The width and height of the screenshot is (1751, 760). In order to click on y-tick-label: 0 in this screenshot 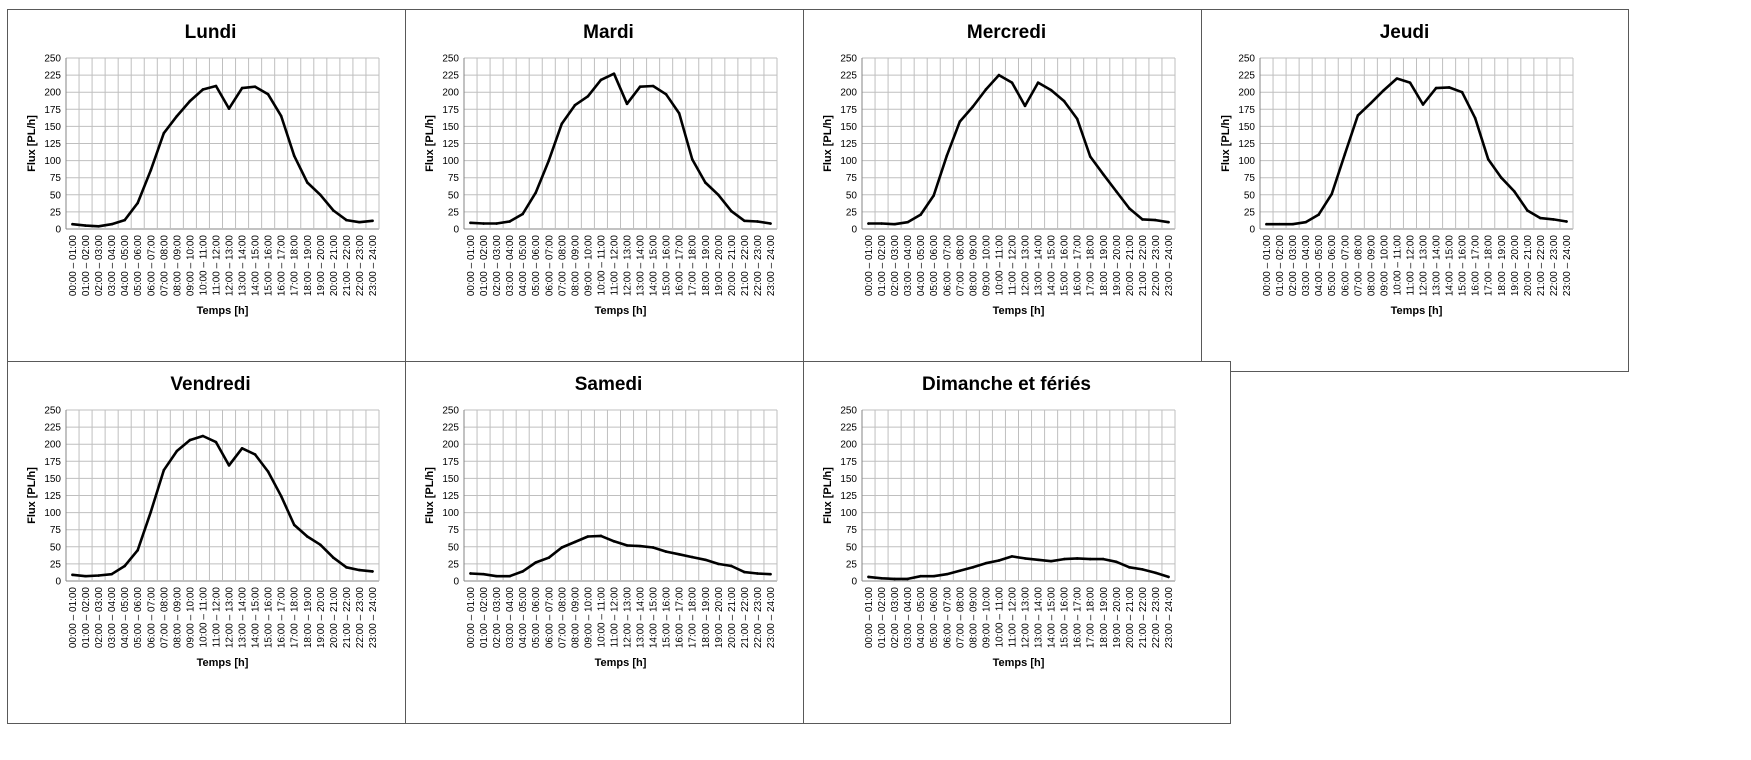, I will do `click(58, 582)`.